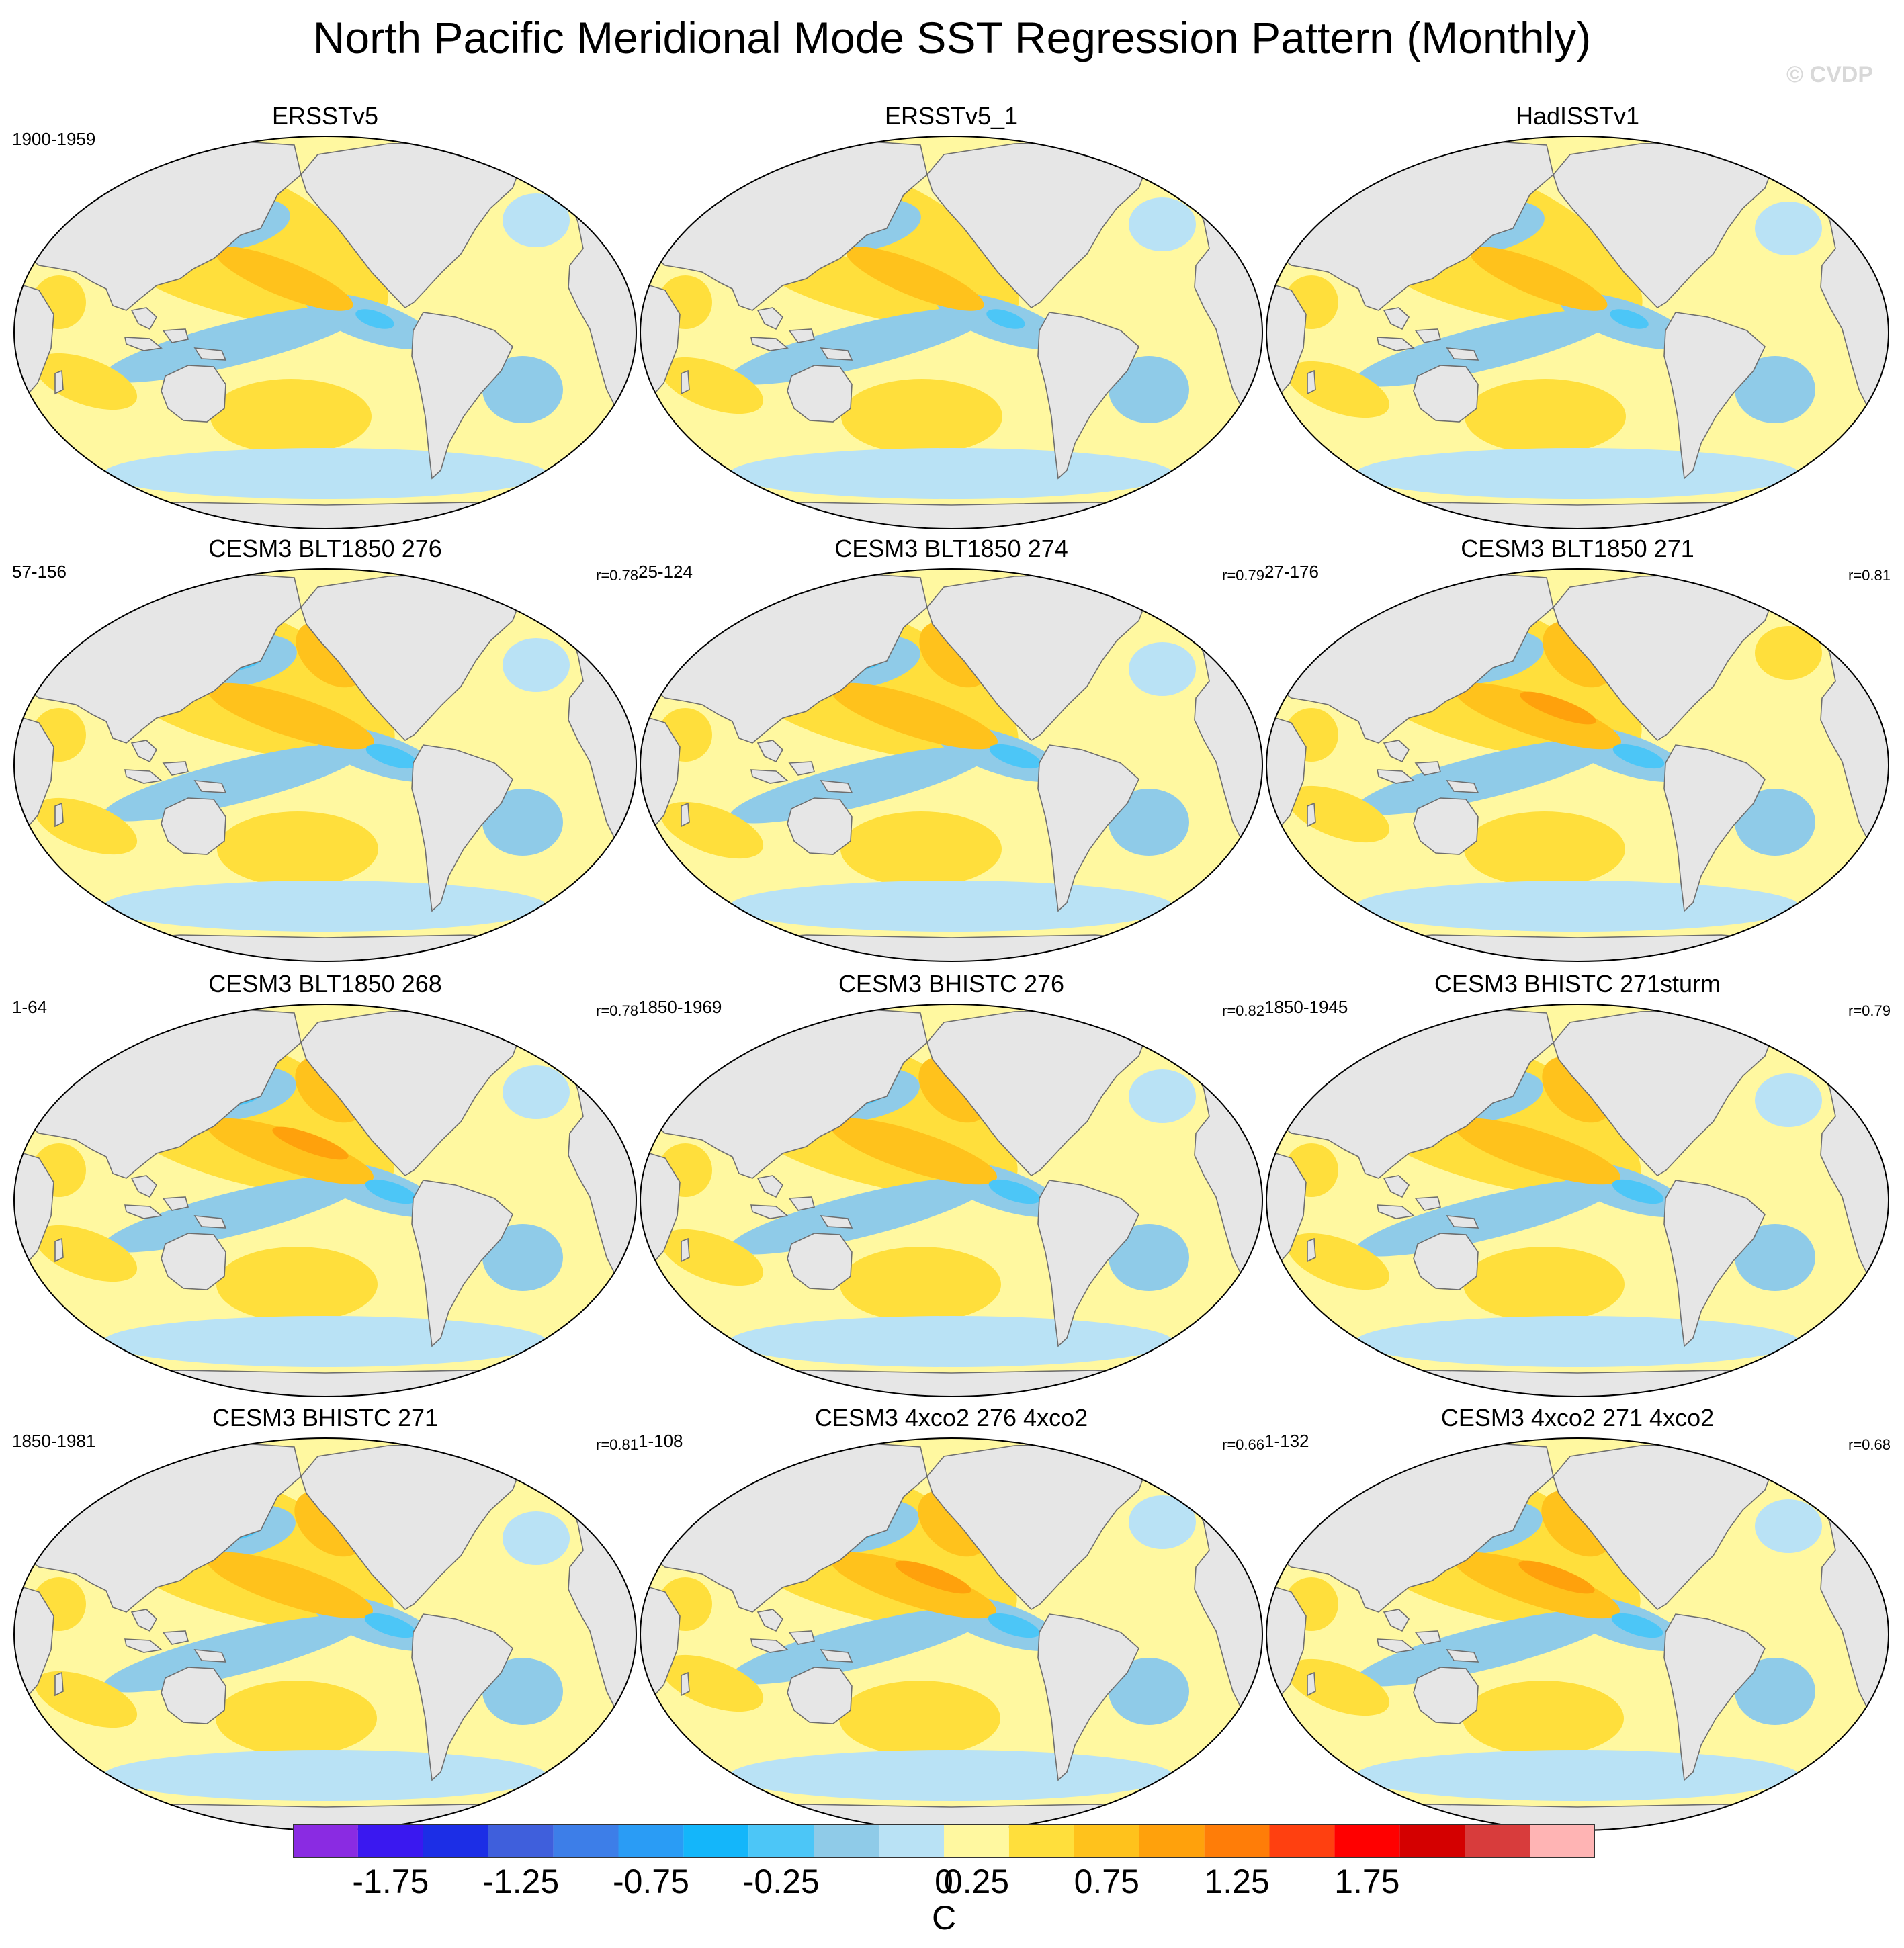 Image resolution: width=1904 pixels, height=1948 pixels. I want to click on colorbar-tick-label: -0.25, so click(781, 1881).